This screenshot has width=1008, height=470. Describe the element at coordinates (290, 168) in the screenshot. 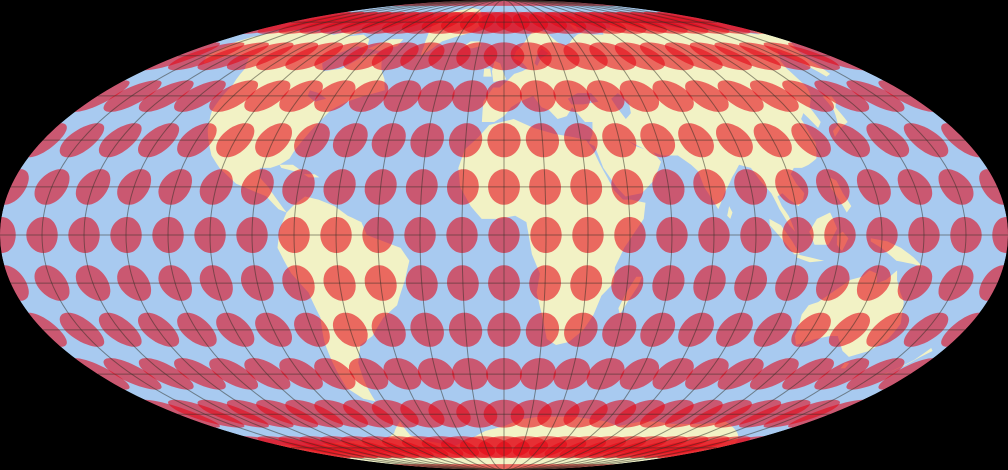

I see `land-cuba` at that location.